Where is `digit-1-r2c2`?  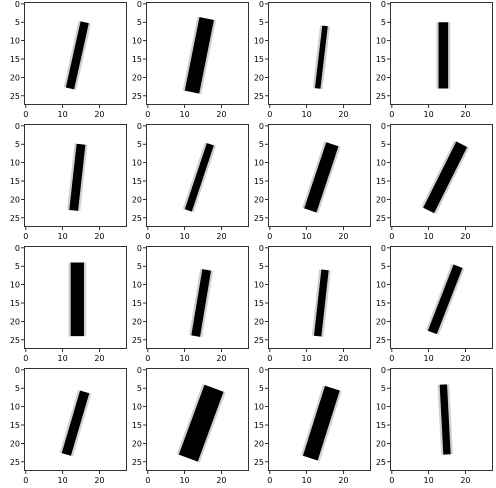
digit-1-r2c2 is located at coordinates (199, 177).